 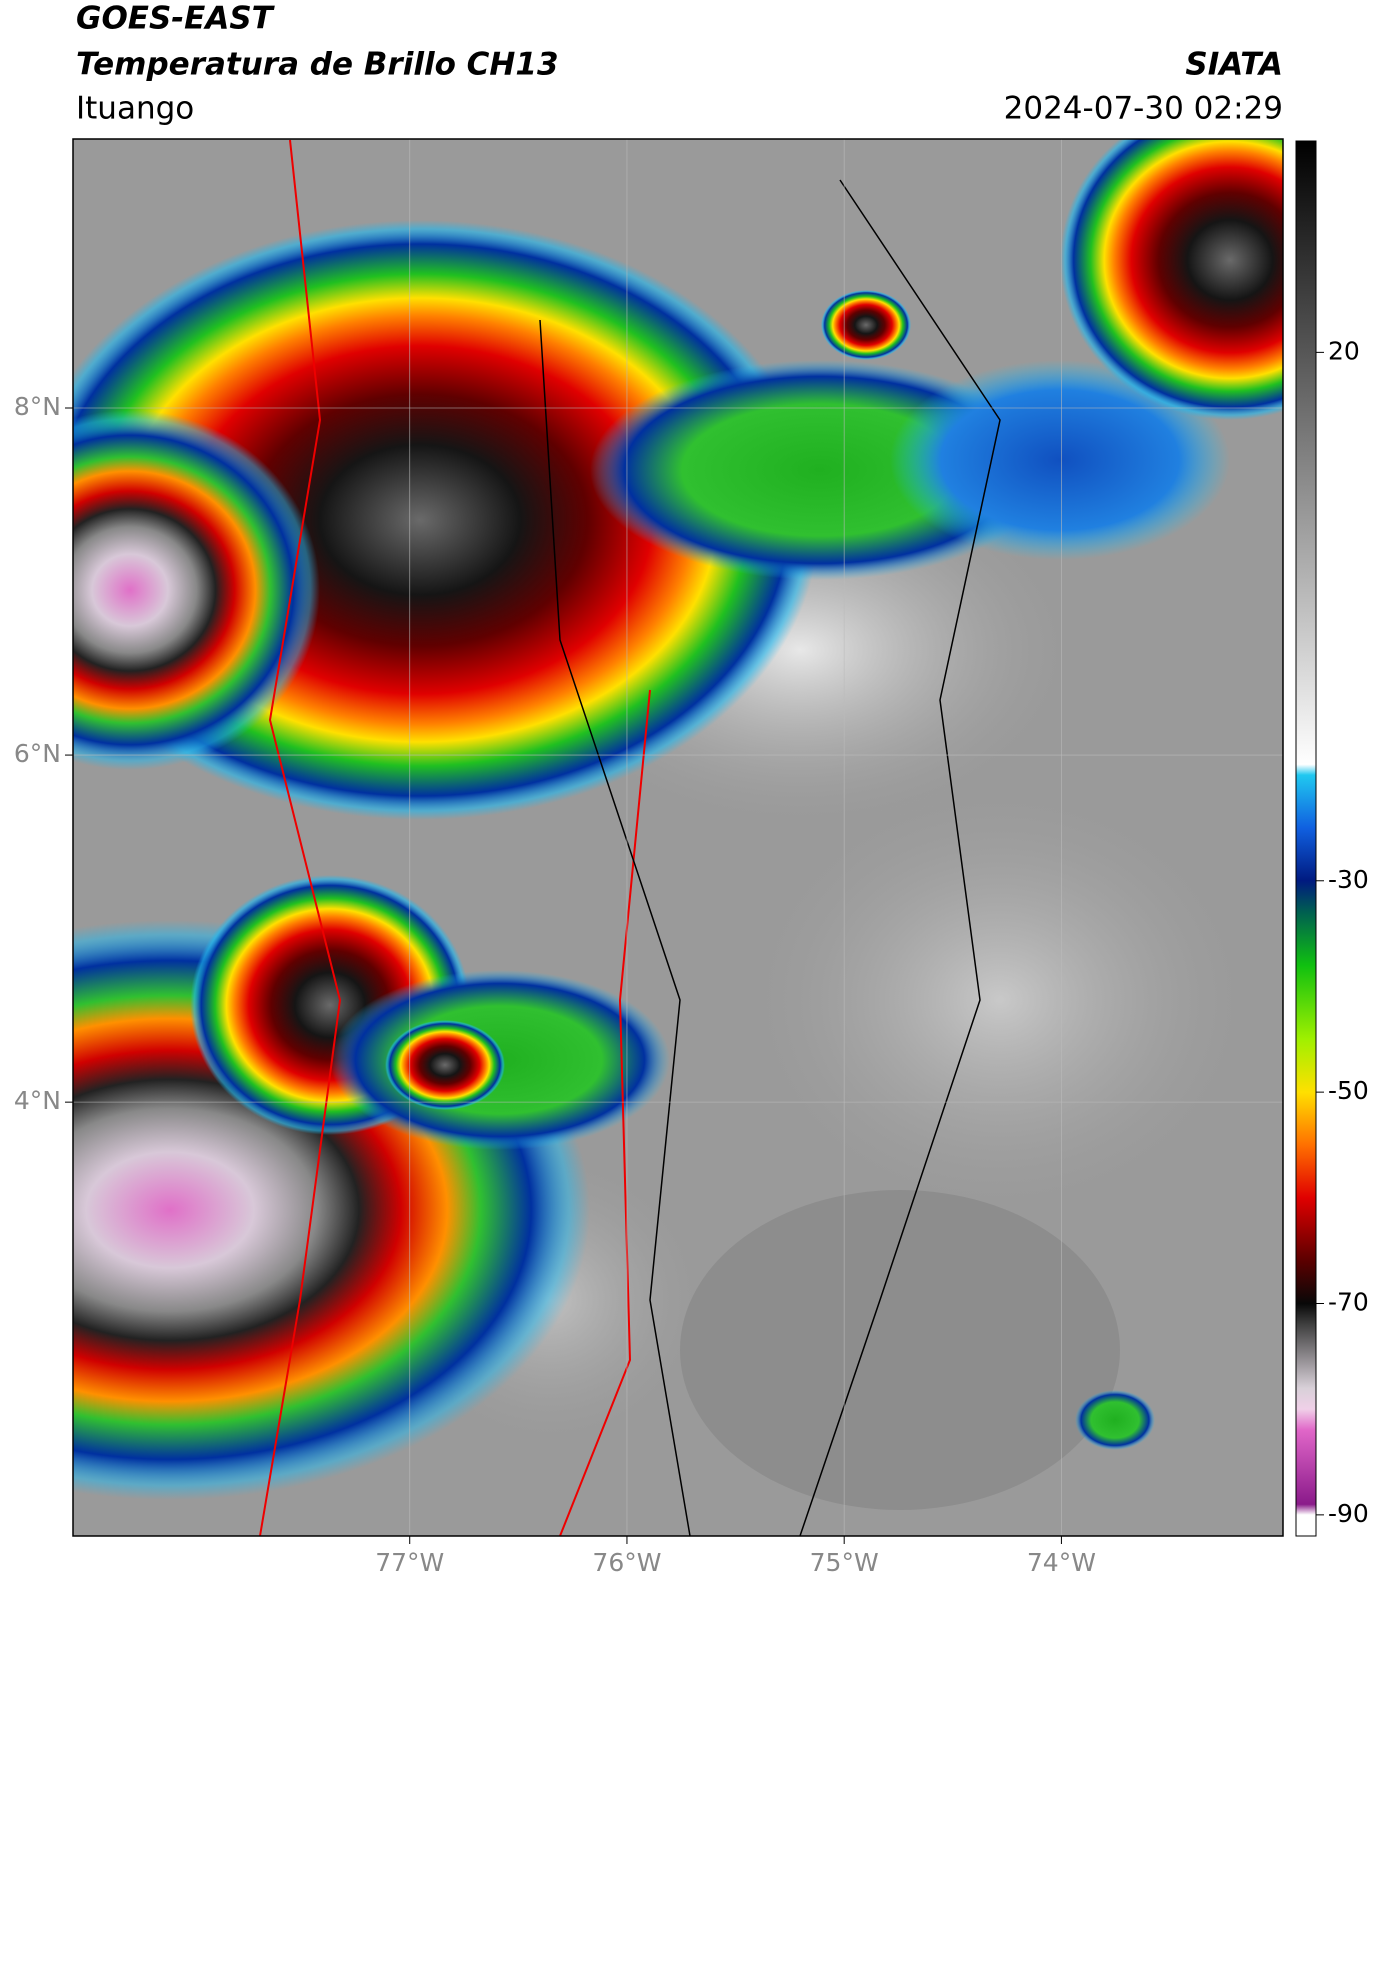 I want to click on colorbar-tick-label: 20, so click(x=1344, y=350).